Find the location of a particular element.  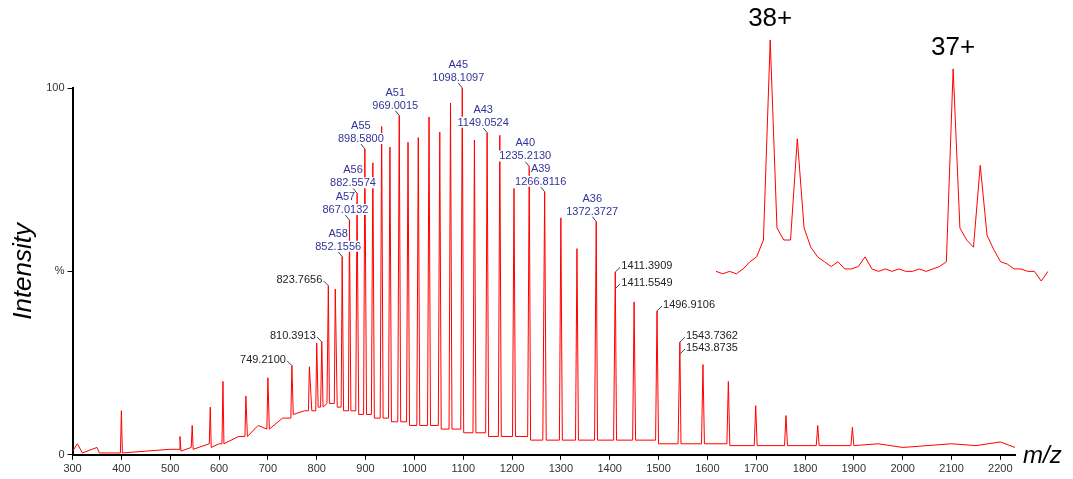

x-axis-title: m/z is located at coordinates (1042, 455).